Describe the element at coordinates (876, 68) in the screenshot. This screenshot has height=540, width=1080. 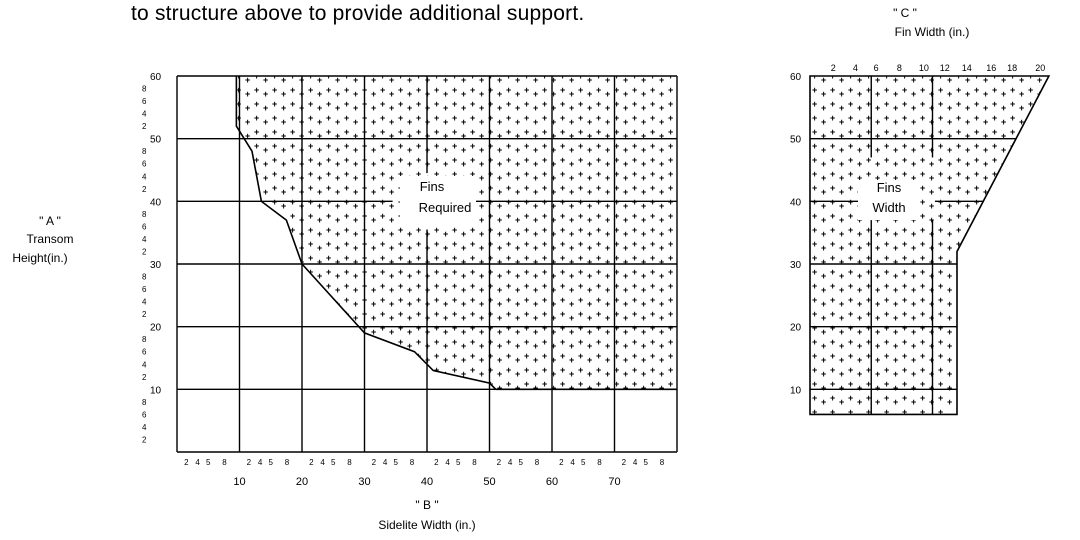
I see `fin-x-tick-label: 6` at that location.